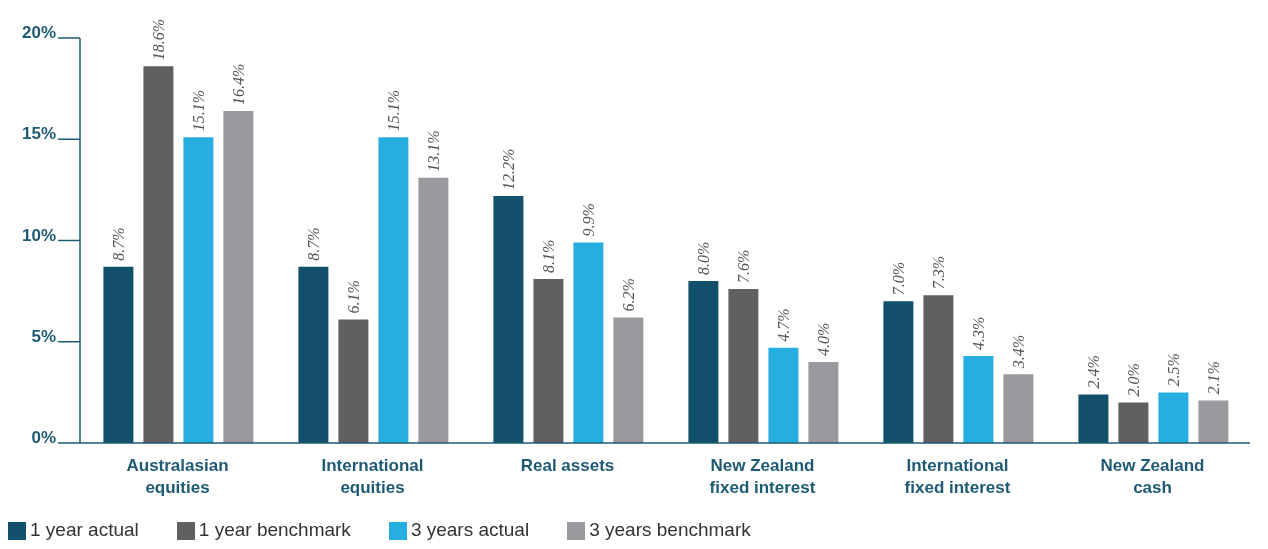 The width and height of the screenshot is (1268, 549). Describe the element at coordinates (628, 295) in the screenshot. I see `data-label: 6.2%` at that location.